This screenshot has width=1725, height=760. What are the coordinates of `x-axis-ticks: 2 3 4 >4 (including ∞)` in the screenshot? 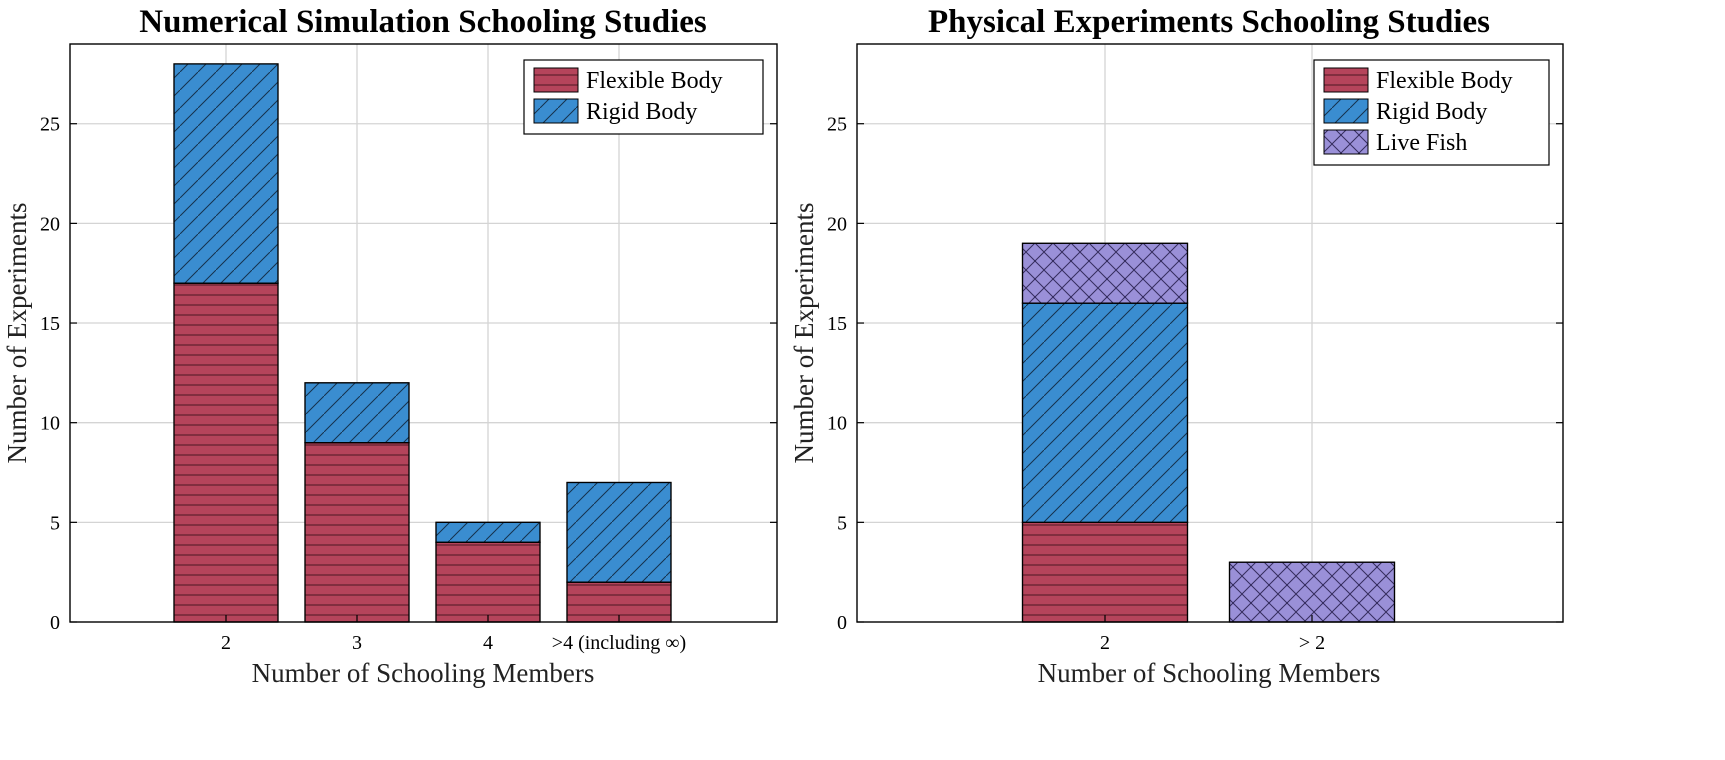 It's located at (453, 634).